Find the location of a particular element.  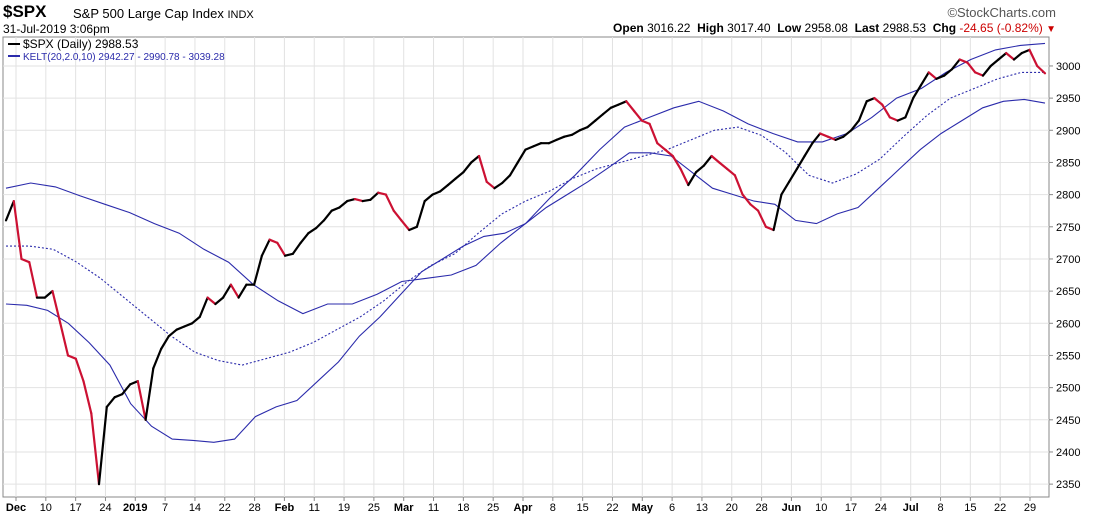

down-arrow-icon: ▼ is located at coordinates (1051, 29).